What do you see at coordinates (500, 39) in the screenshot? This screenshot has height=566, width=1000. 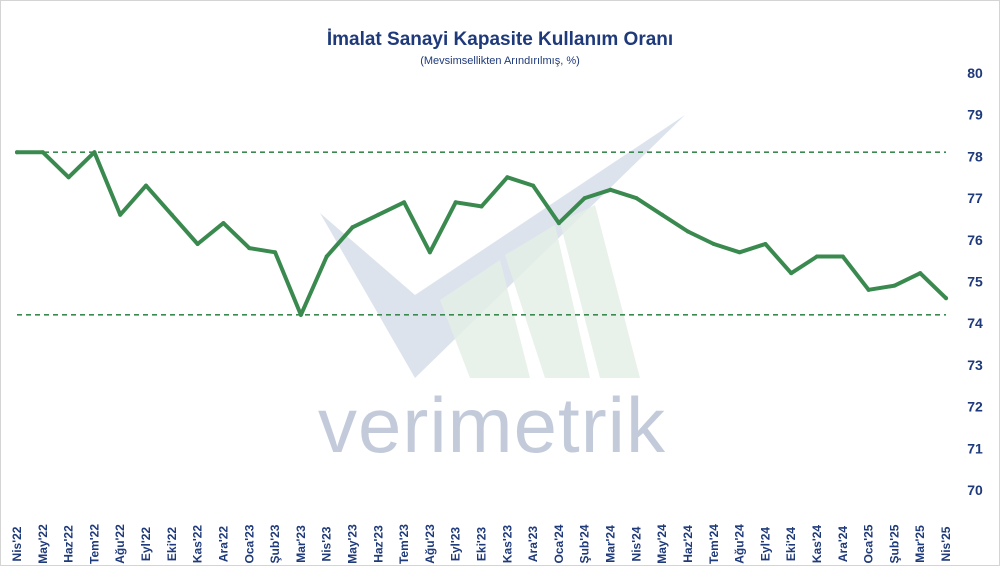 I see `chart-title: İmalat Sanayi Kapasite Kullanım Oranı` at bounding box center [500, 39].